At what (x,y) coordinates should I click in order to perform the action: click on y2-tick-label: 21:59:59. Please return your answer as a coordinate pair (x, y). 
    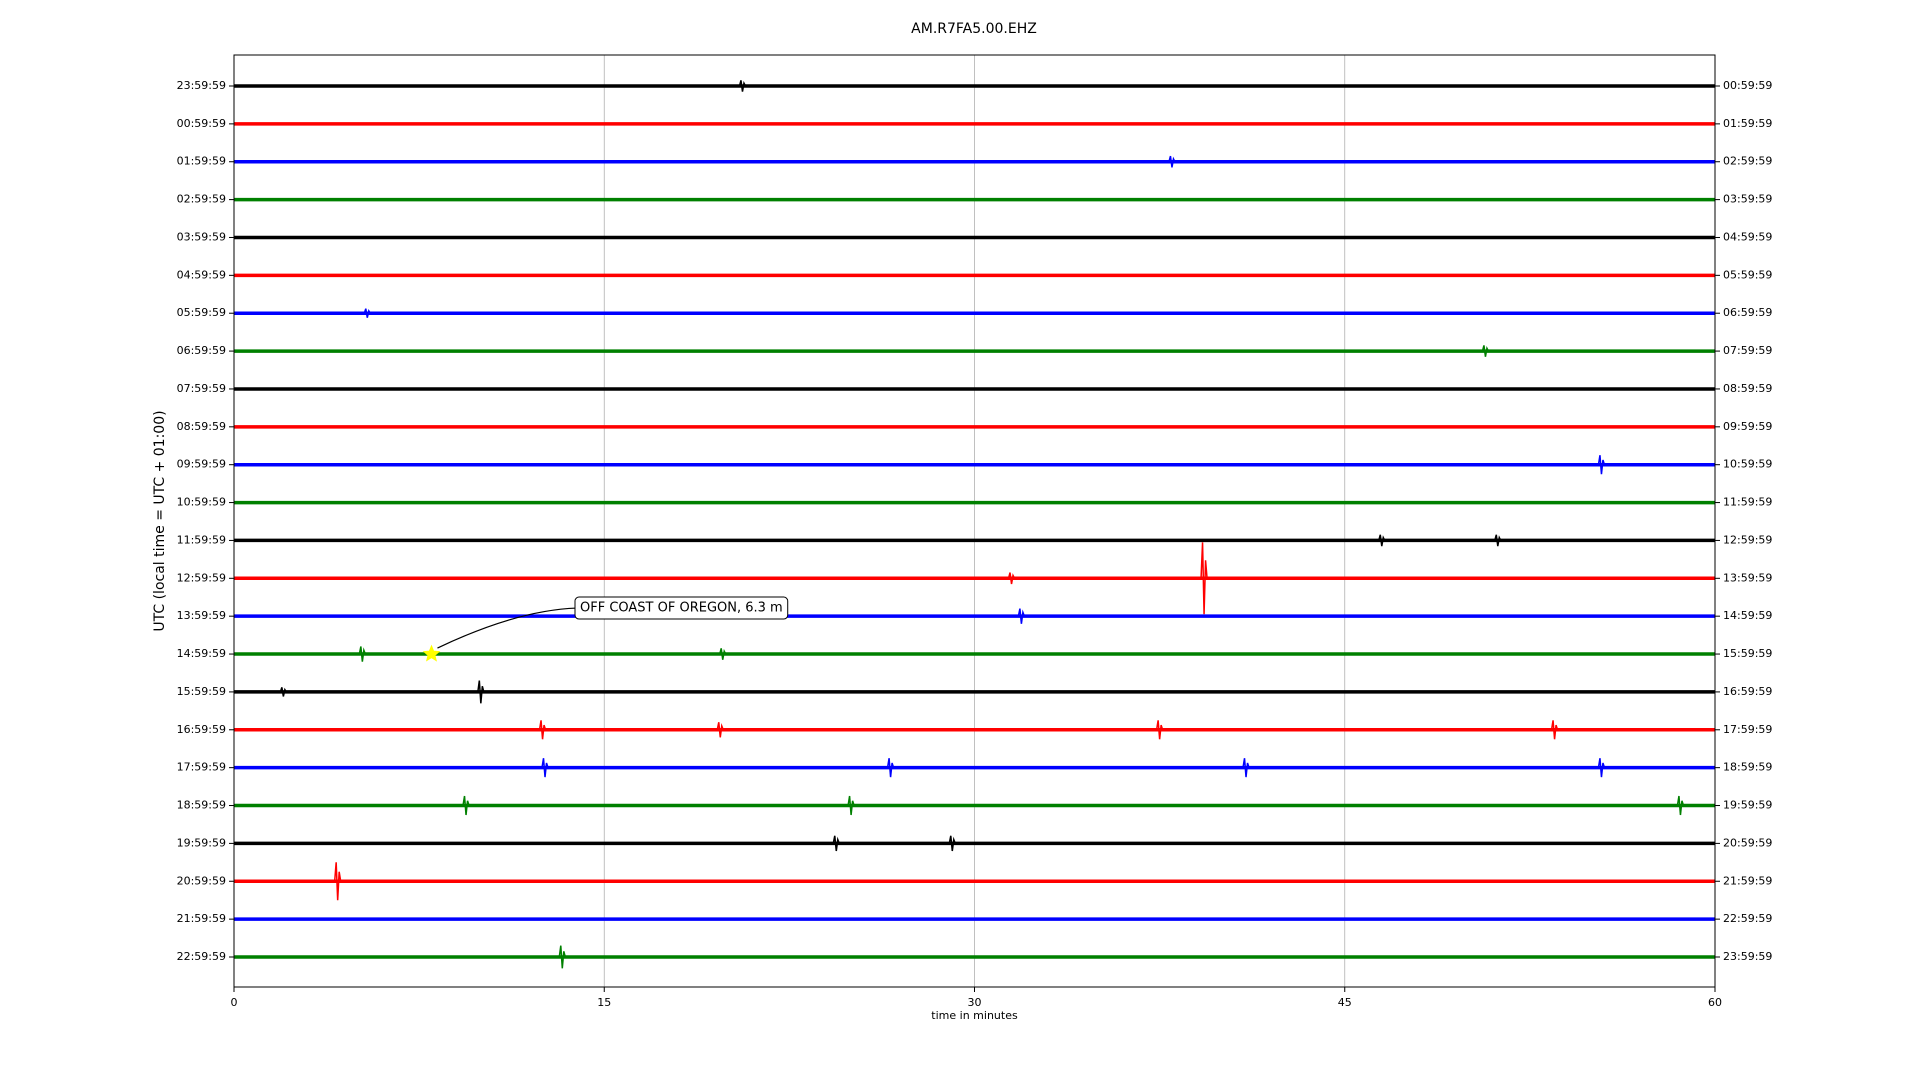
    Looking at the image, I should click on (1747, 880).